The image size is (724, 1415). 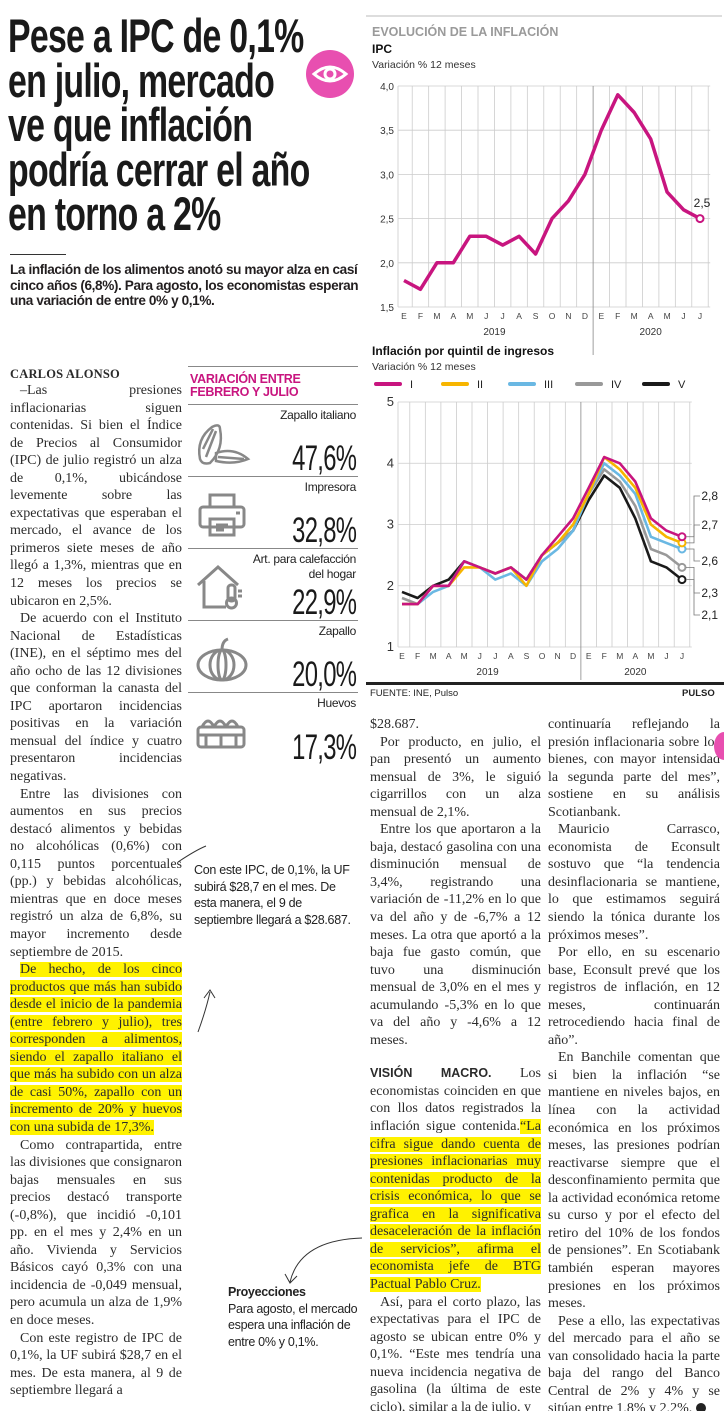 What do you see at coordinates (324, 530) in the screenshot?
I see `item-value: 32,8%` at bounding box center [324, 530].